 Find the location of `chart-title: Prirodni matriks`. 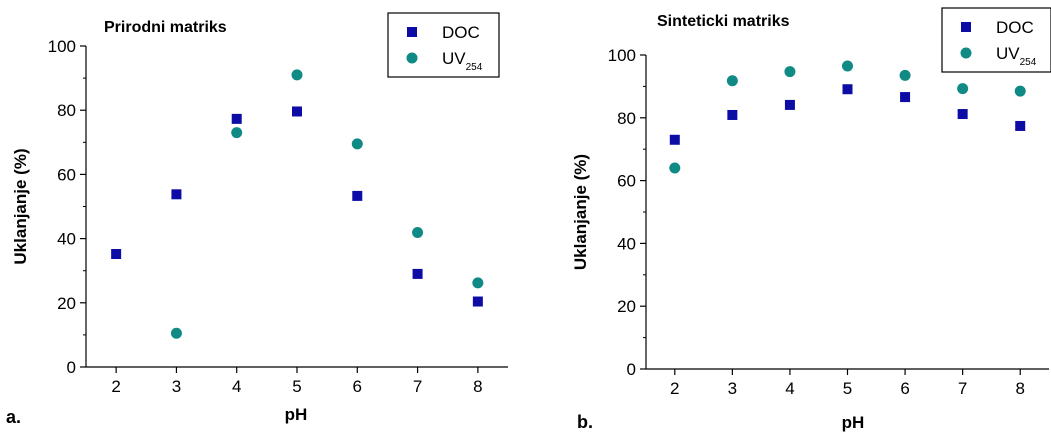

chart-title: Prirodni matriks is located at coordinates (165, 27).